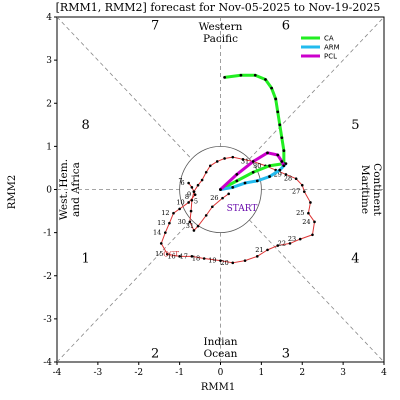 Image resolution: width=400 pixels, height=400 pixels. What do you see at coordinates (330, 57) in the screenshot?
I see `legend-label-pcl: PCL` at bounding box center [330, 57].